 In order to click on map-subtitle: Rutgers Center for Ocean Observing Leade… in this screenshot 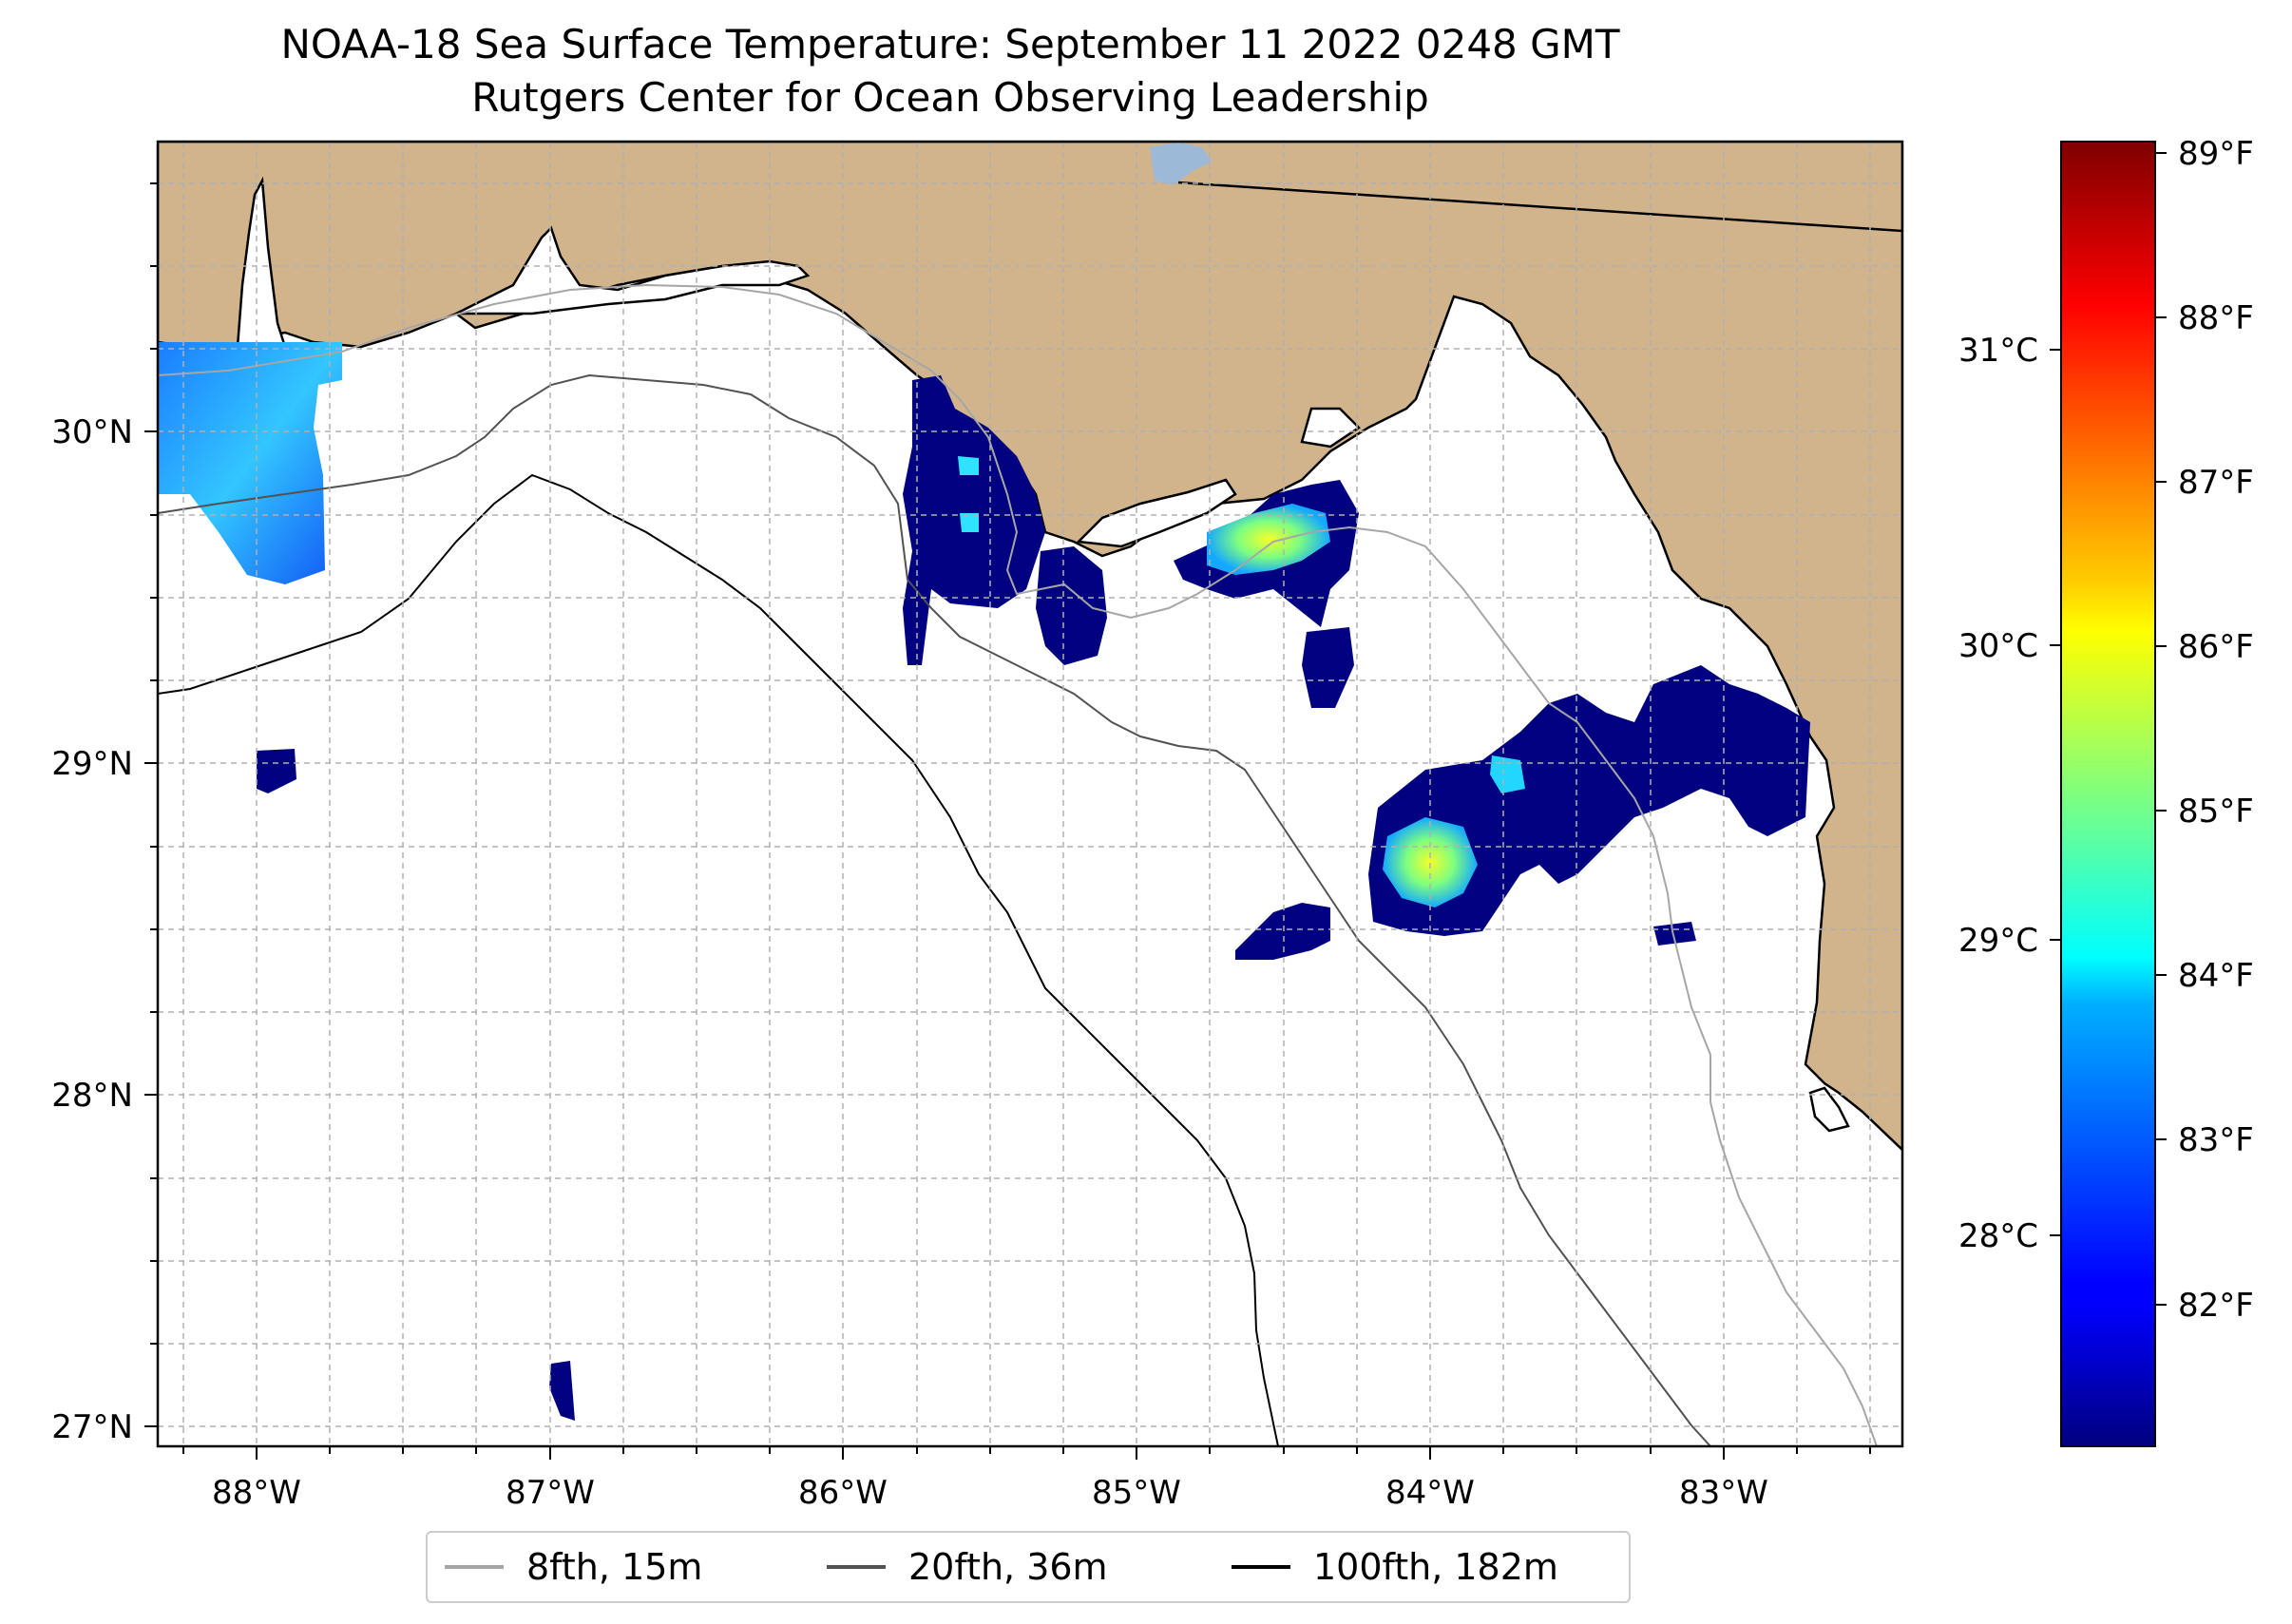, I will do `click(950, 97)`.